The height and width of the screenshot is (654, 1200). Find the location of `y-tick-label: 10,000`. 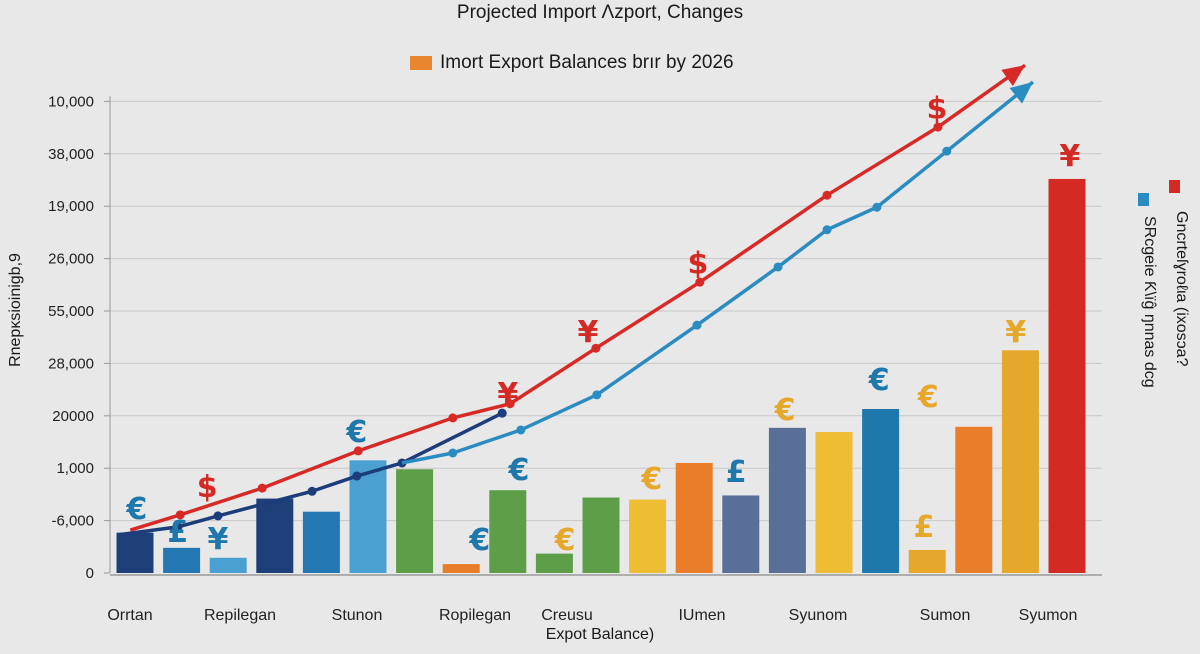

y-tick-label: 10,000 is located at coordinates (71, 101).